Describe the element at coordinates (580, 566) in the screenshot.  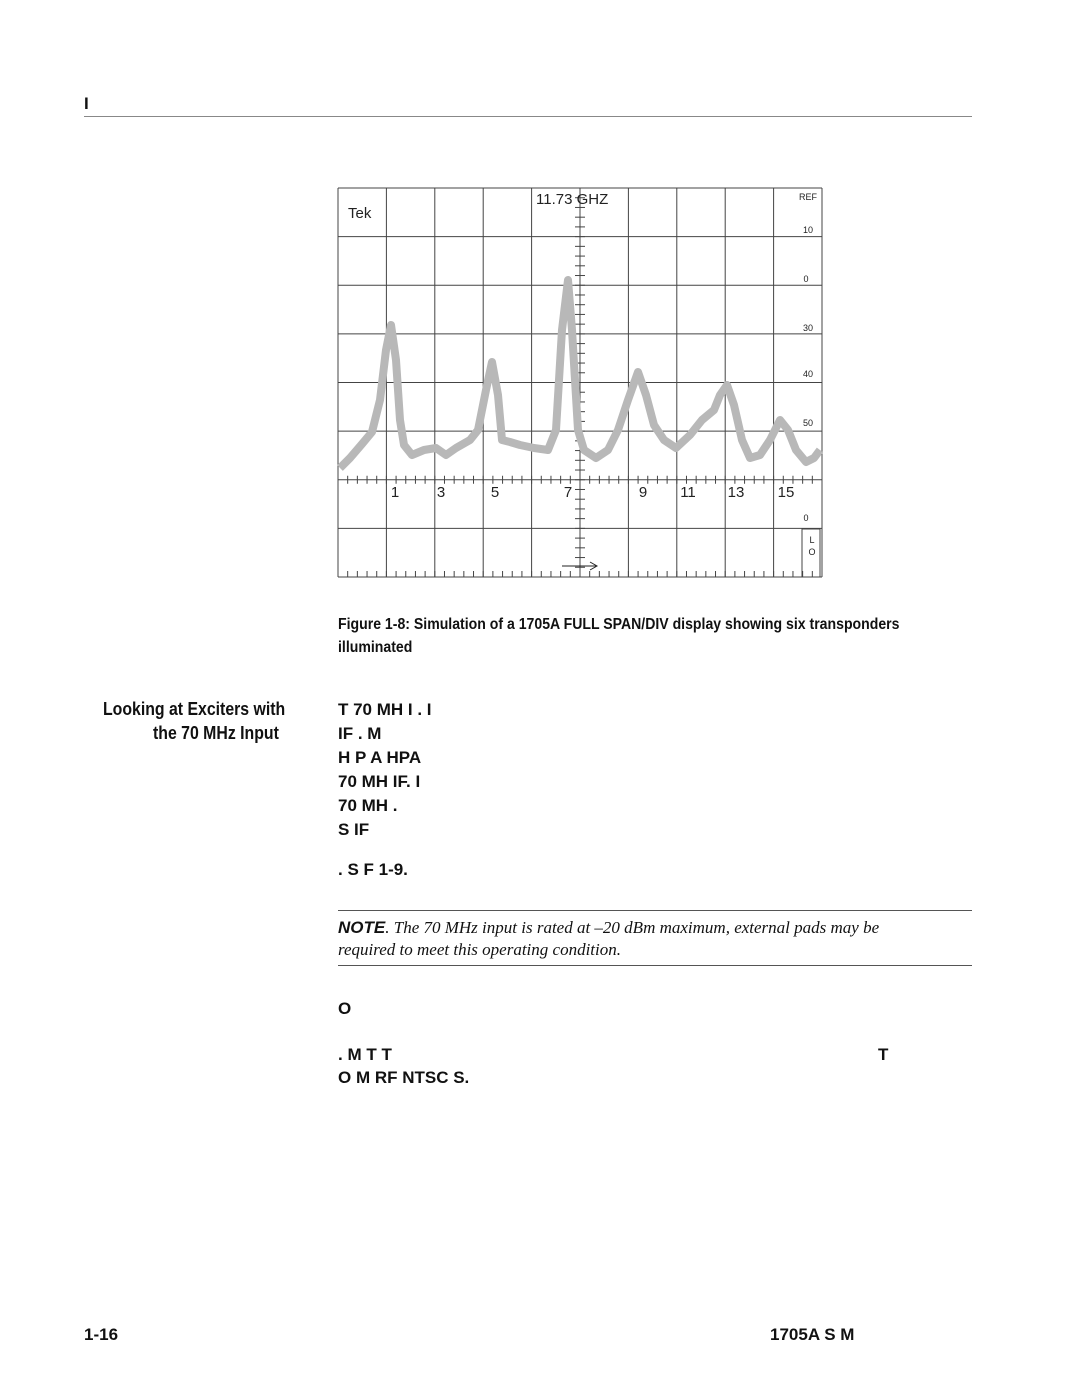
I see `marker-arrow` at that location.